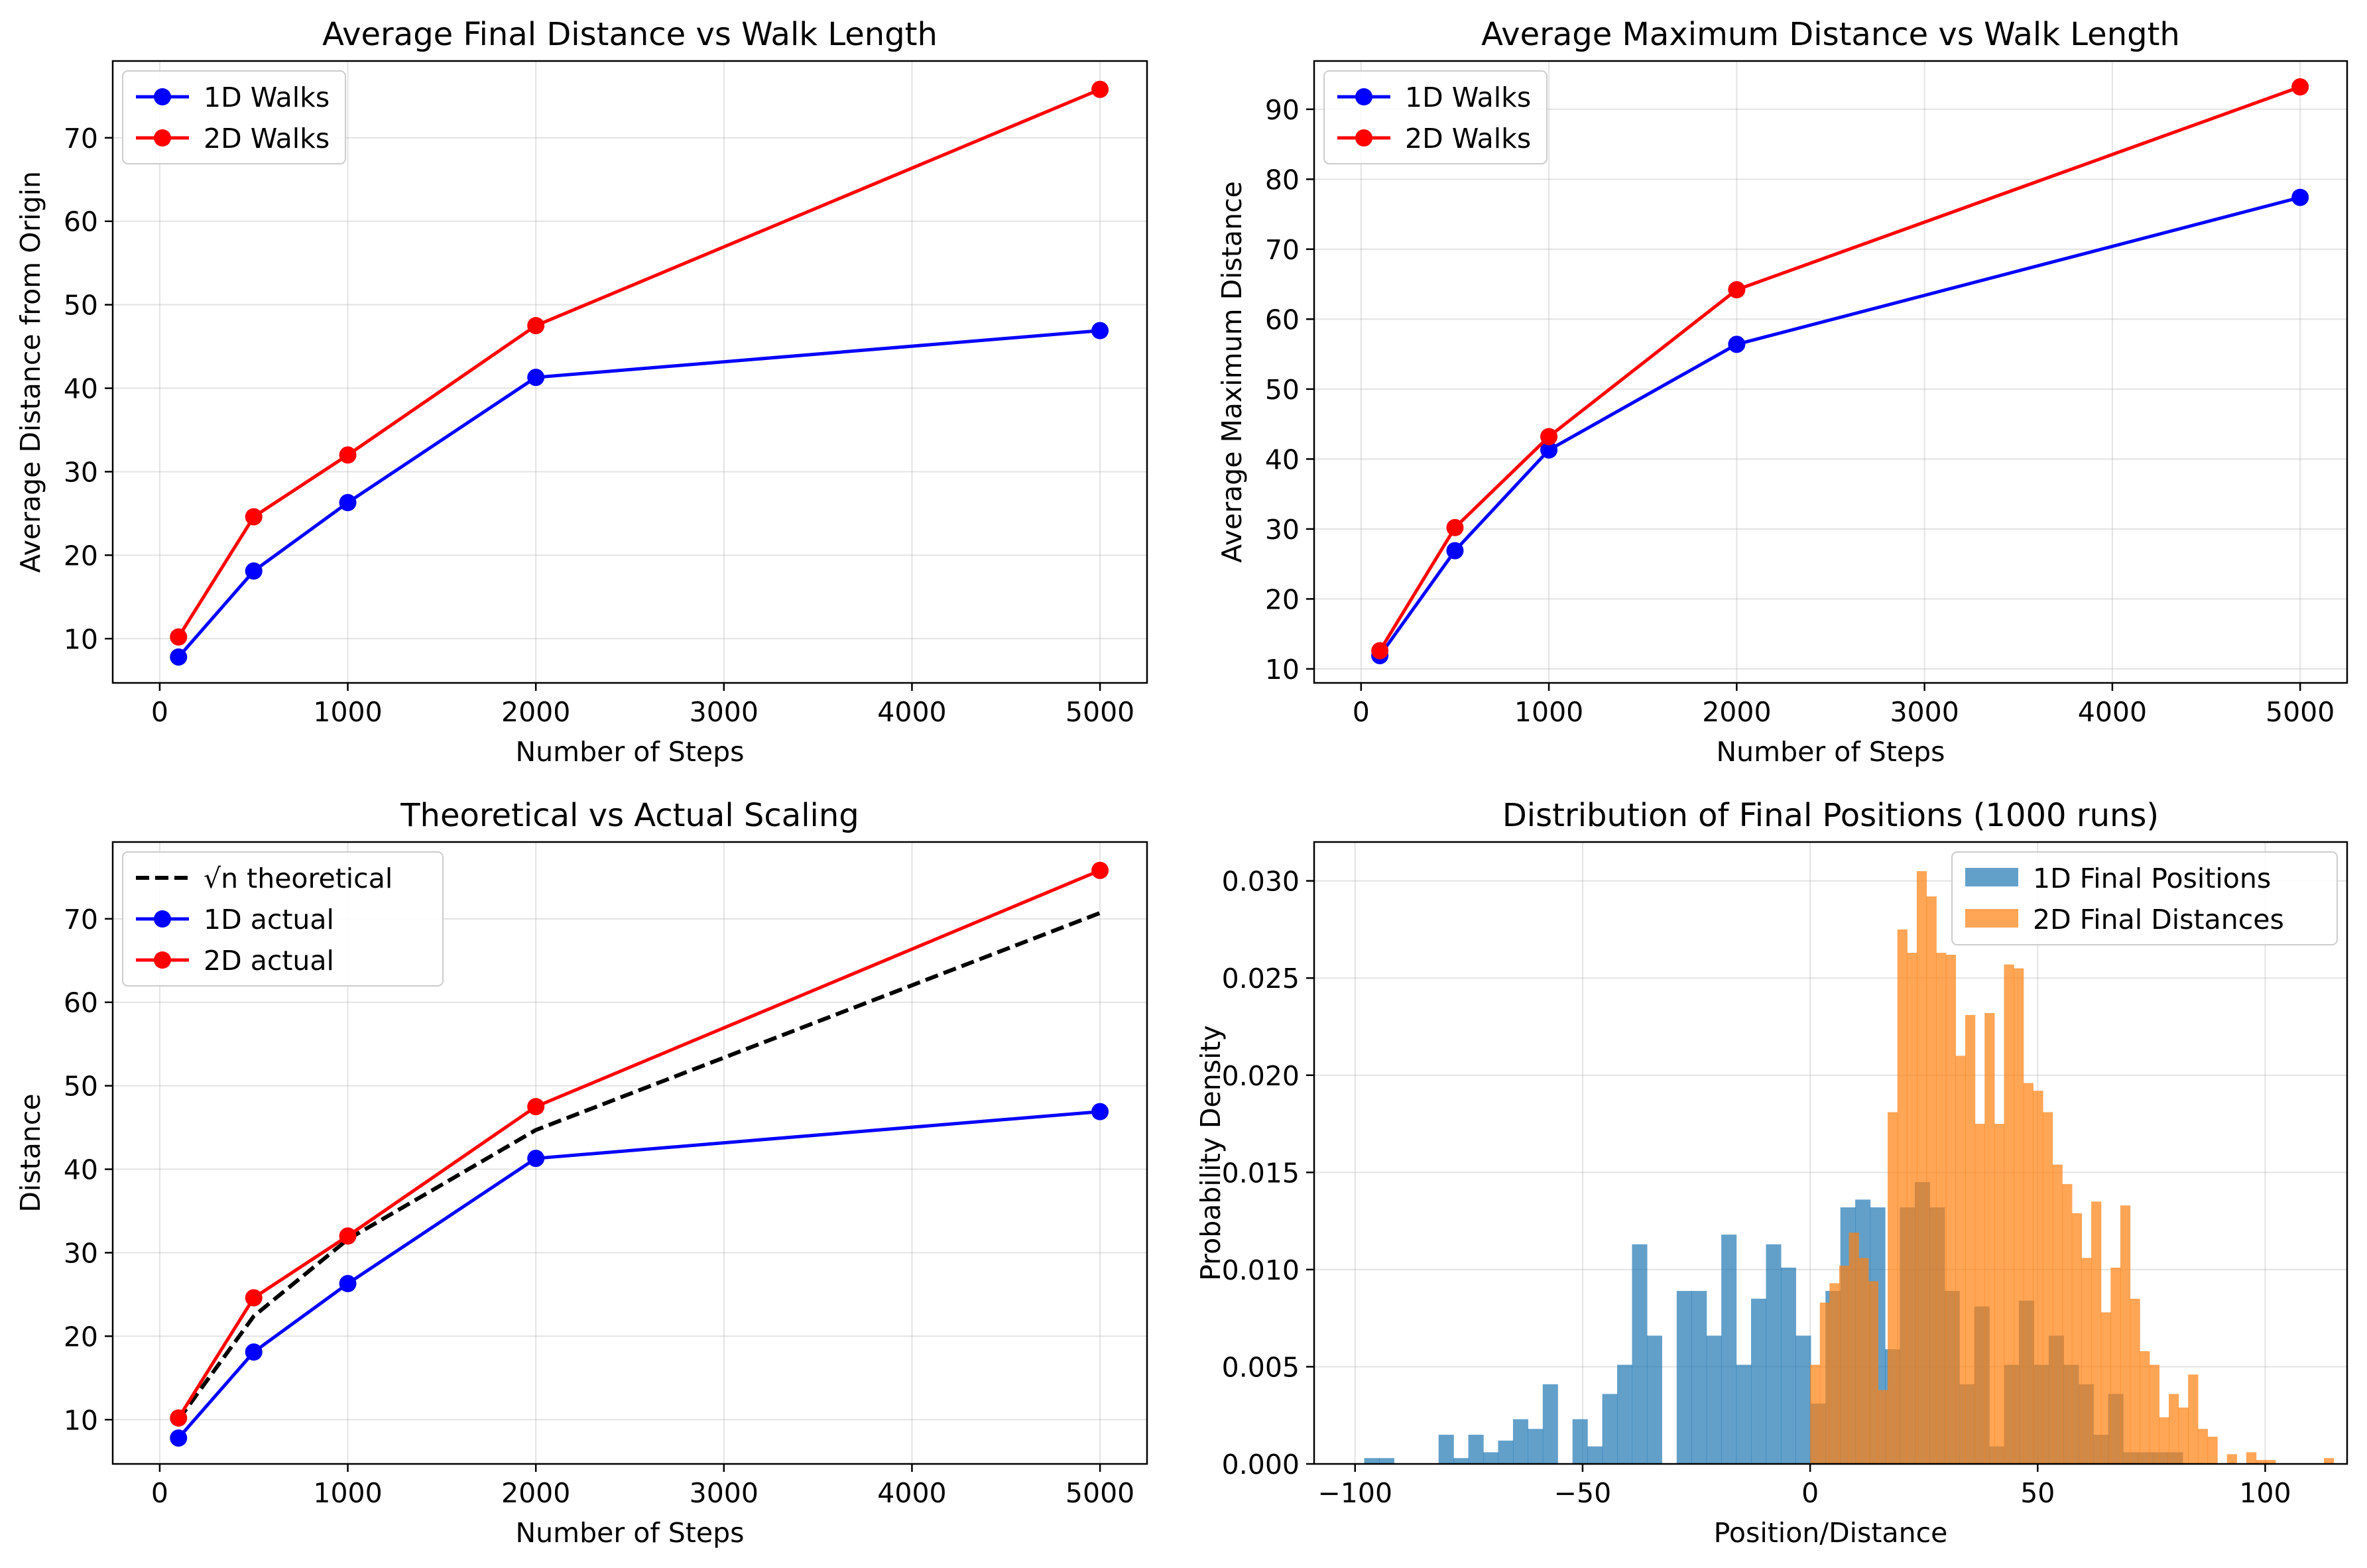  Describe the element at coordinates (630, 34) in the screenshot. I see `chart-title: Average Final Distance vs Walk Length` at that location.